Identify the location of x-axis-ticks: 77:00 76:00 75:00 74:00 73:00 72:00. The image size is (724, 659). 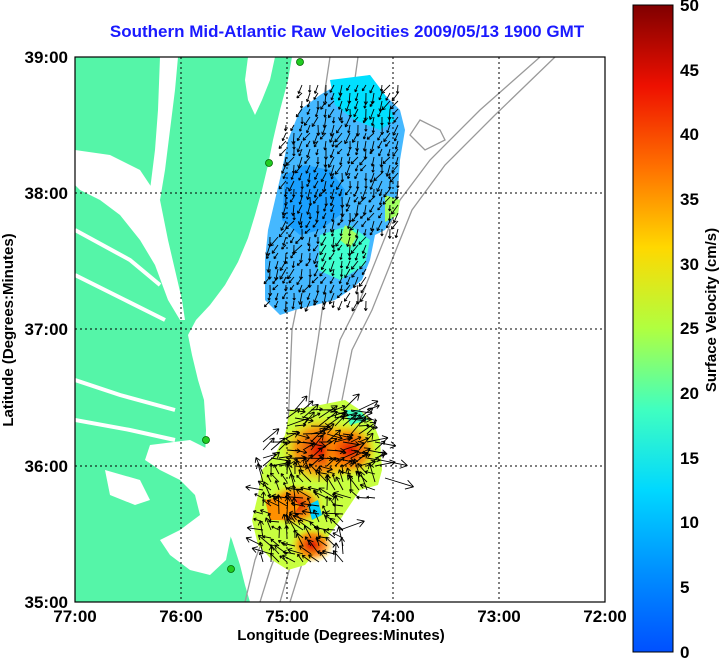
(339, 616).